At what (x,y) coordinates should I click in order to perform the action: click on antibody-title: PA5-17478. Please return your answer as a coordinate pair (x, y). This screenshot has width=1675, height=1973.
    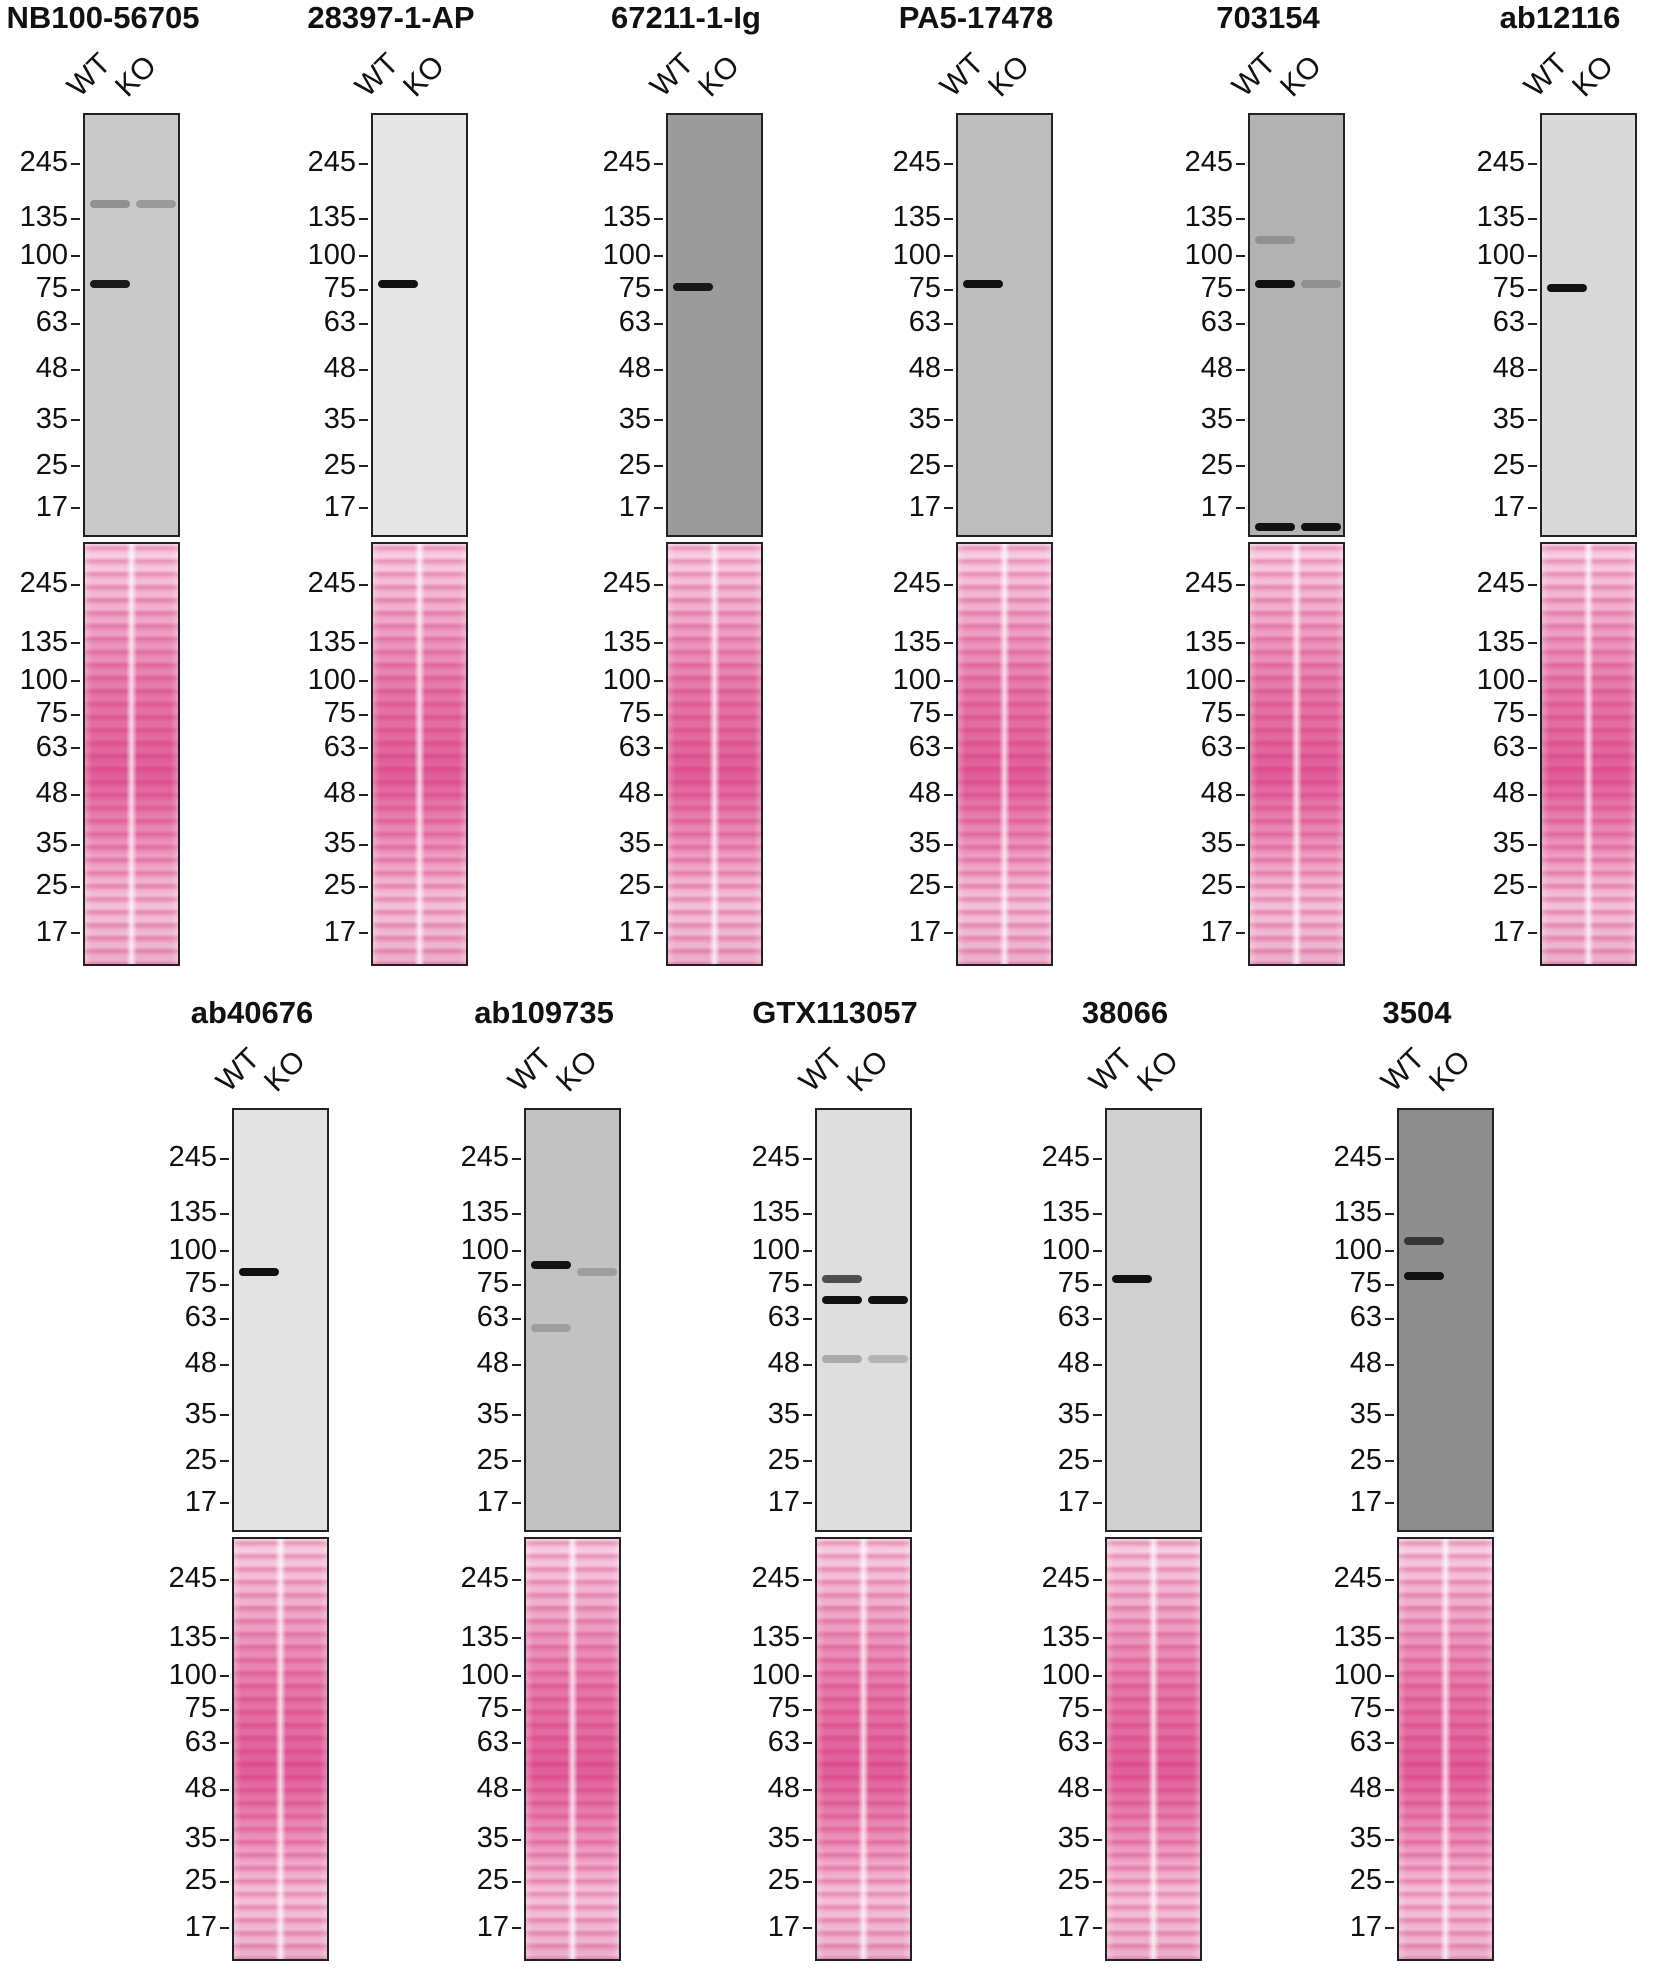
    Looking at the image, I should click on (976, 17).